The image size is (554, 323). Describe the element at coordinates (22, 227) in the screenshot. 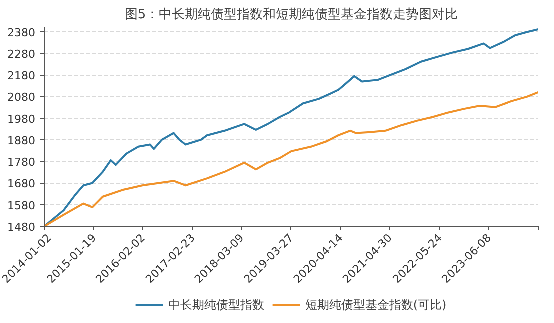

I see `y-tick-label: 1480` at that location.